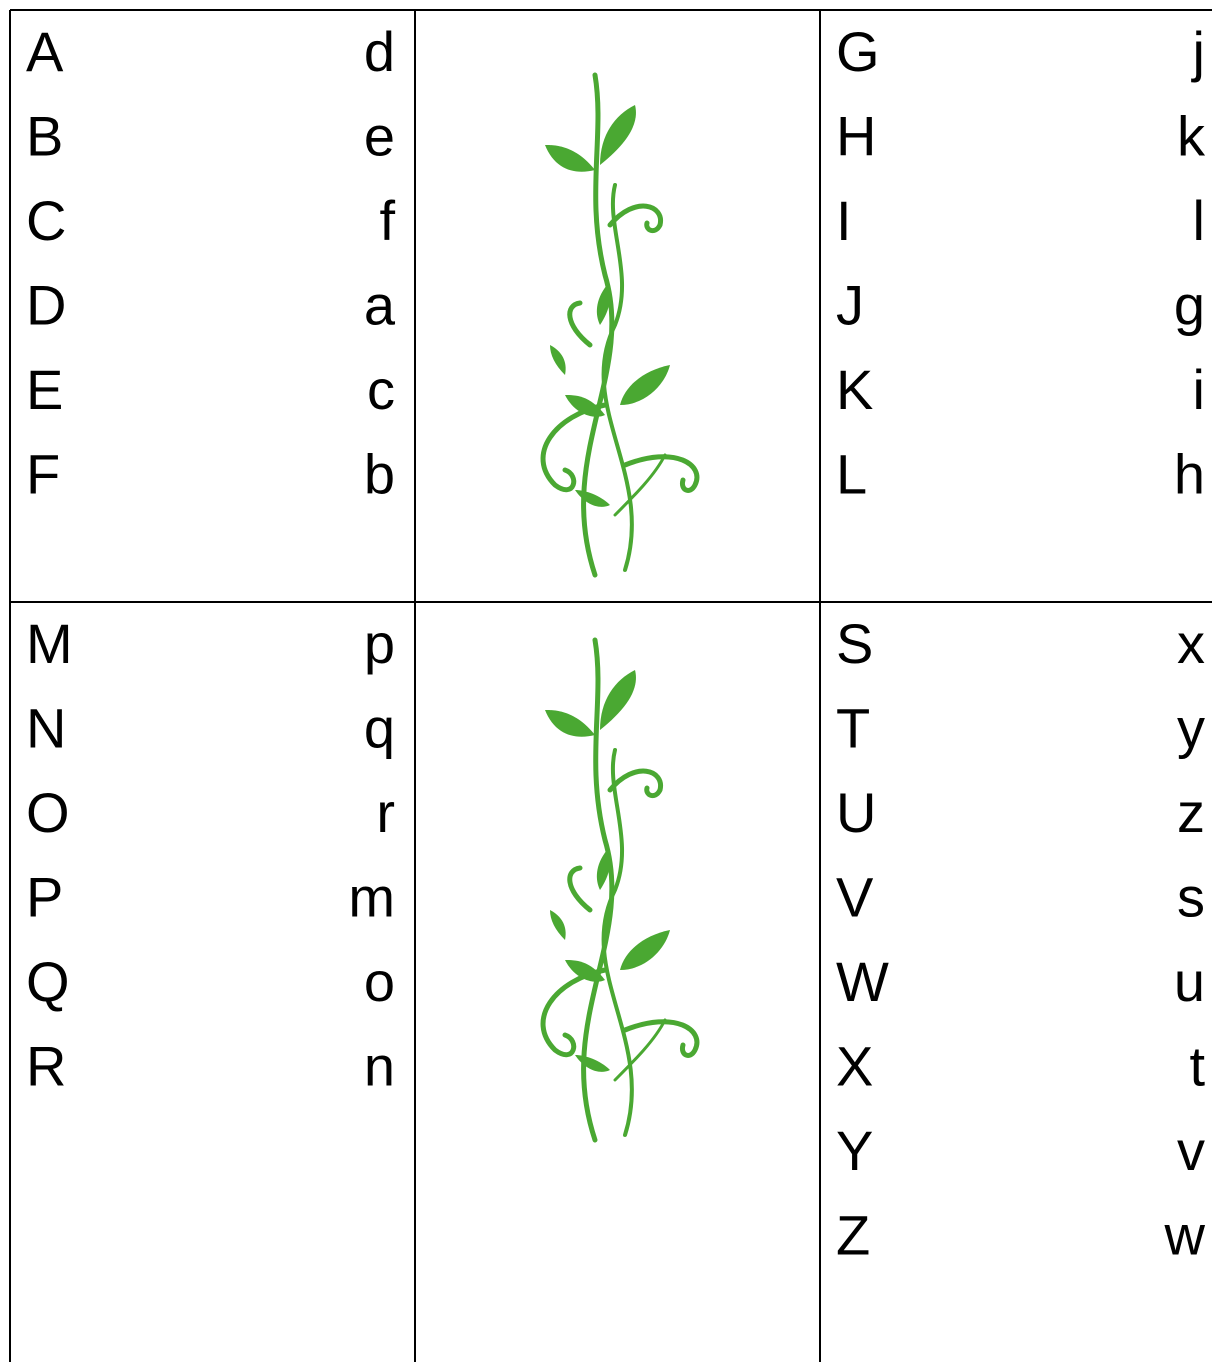 This screenshot has width=1212, height=1362. What do you see at coordinates (44, 896) in the screenshot?
I see `uppercase-letter: P` at bounding box center [44, 896].